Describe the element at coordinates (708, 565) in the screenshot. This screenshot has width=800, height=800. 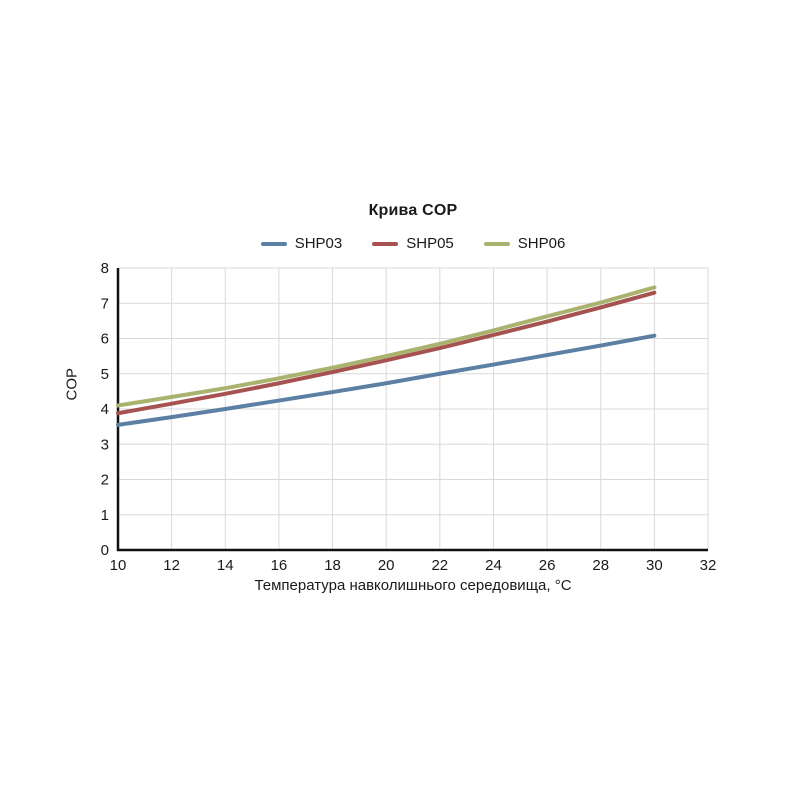
I see `x-tick-label-32: 32` at that location.